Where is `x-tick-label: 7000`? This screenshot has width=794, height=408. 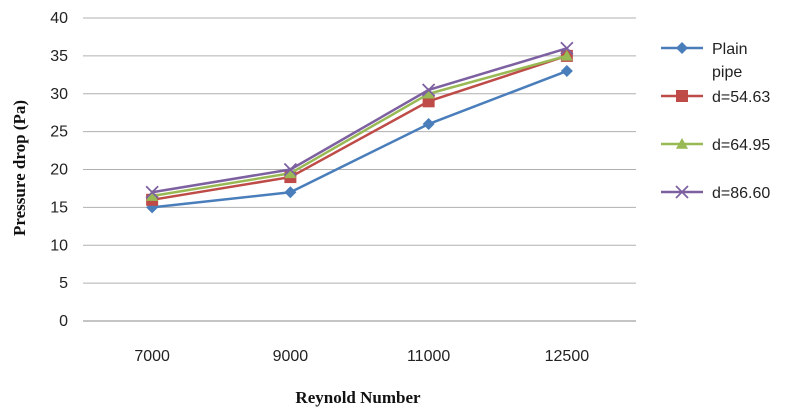 x-tick-label: 7000 is located at coordinates (152, 356).